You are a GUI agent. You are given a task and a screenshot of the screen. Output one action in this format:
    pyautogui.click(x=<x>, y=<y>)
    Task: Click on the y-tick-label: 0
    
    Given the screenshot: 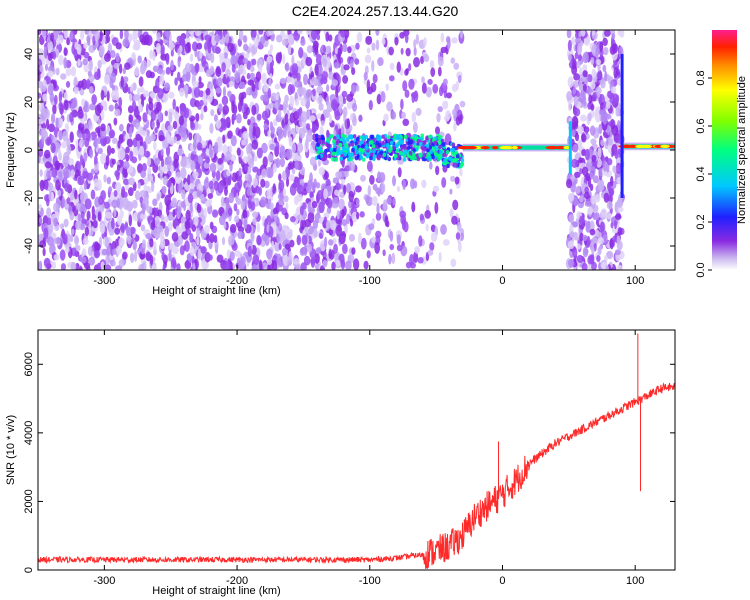 What is the action you would take?
    pyautogui.click(x=29, y=150)
    